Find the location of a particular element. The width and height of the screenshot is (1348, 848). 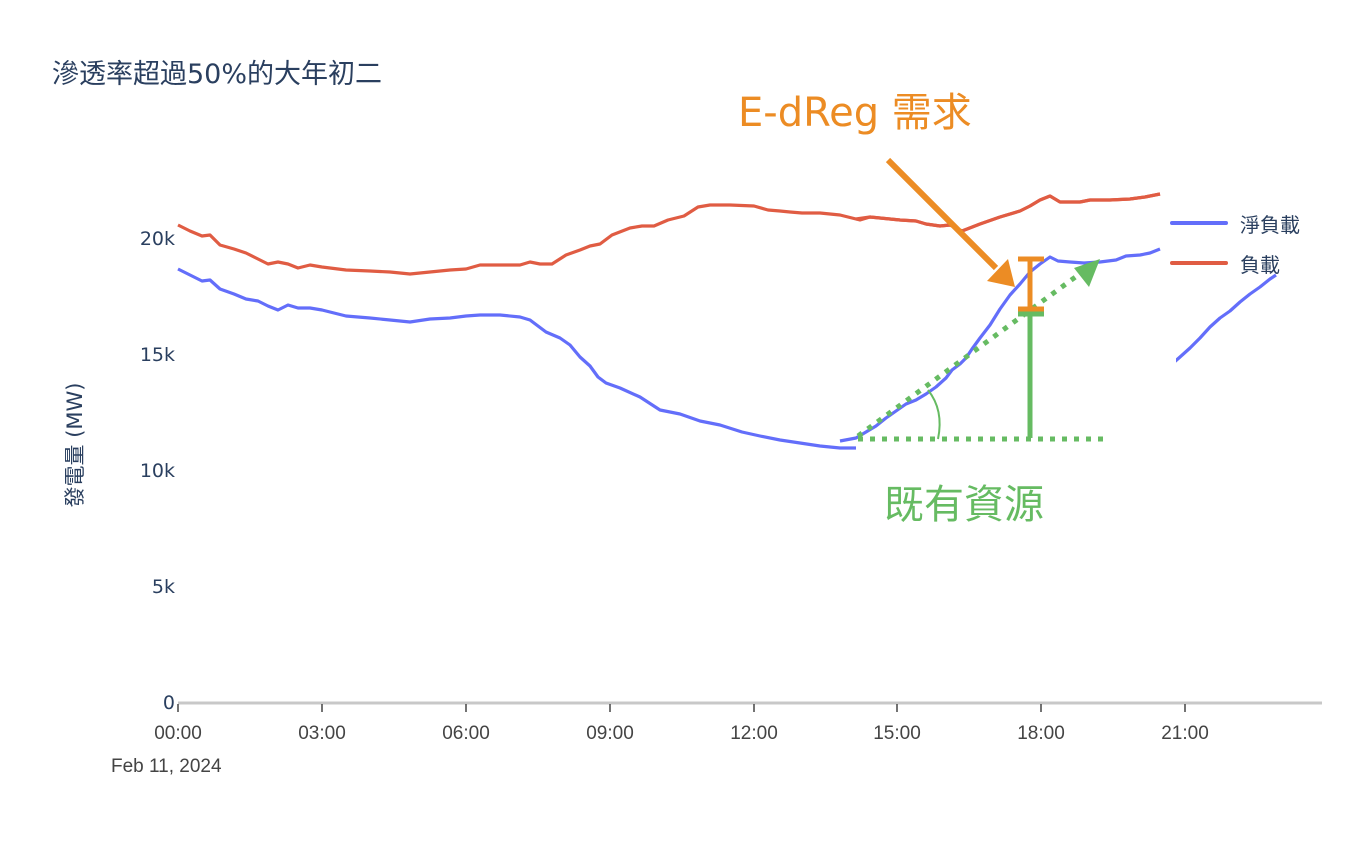

mask2 is located at coordinates (1175, 255).